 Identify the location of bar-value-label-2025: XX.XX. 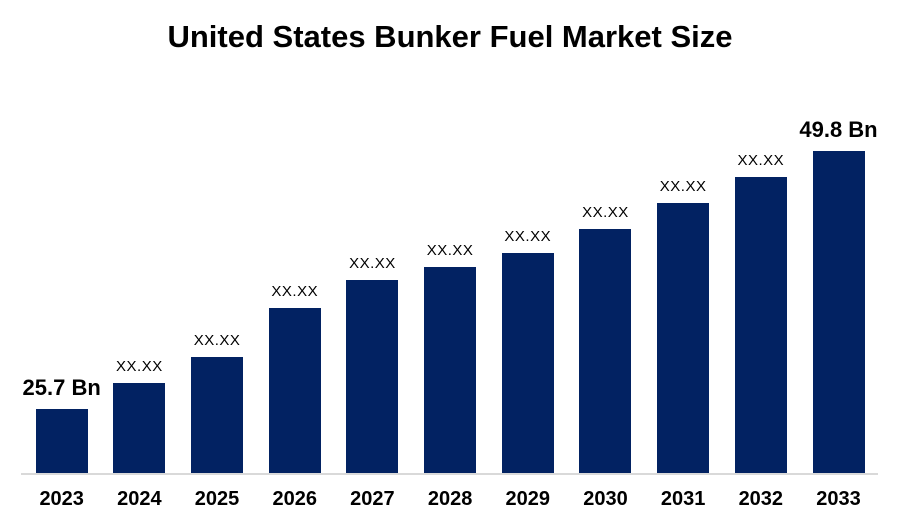
(217, 340).